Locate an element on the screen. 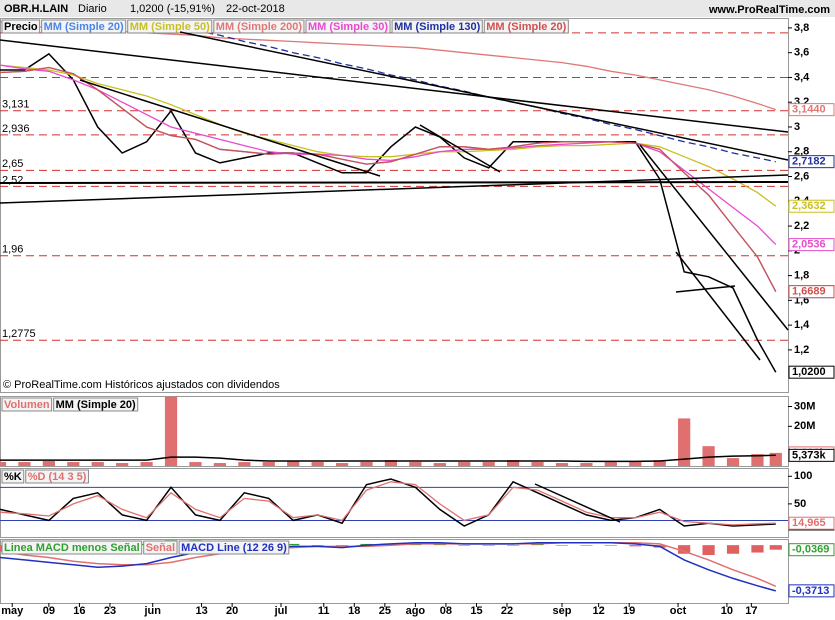  y-tick-label: 1,8 is located at coordinates (801, 275).